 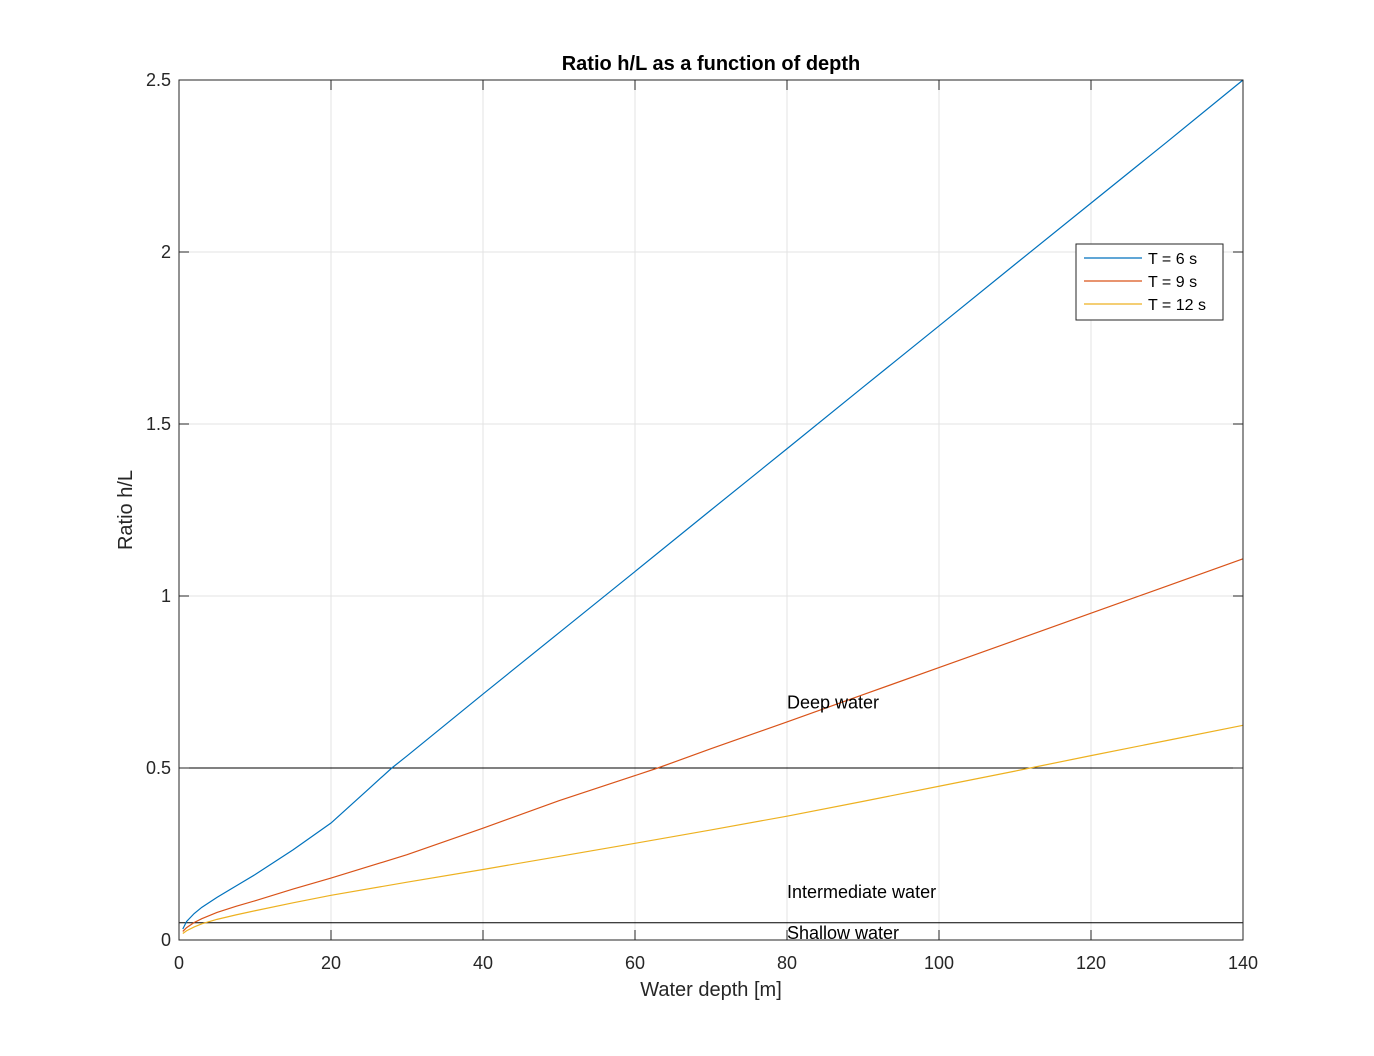 What do you see at coordinates (711, 845) in the screenshot?
I see `reference-lines` at bounding box center [711, 845].